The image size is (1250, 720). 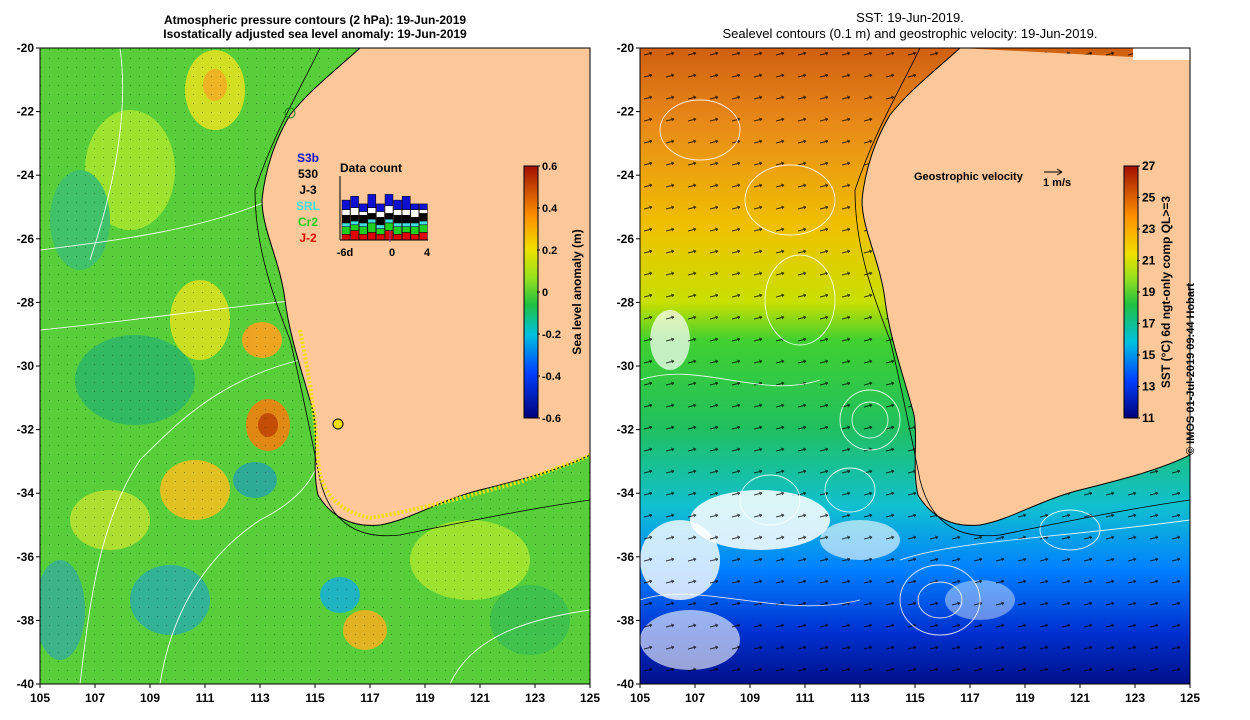 I want to click on satellite-label-cr2: Cr2, so click(x=308, y=222).